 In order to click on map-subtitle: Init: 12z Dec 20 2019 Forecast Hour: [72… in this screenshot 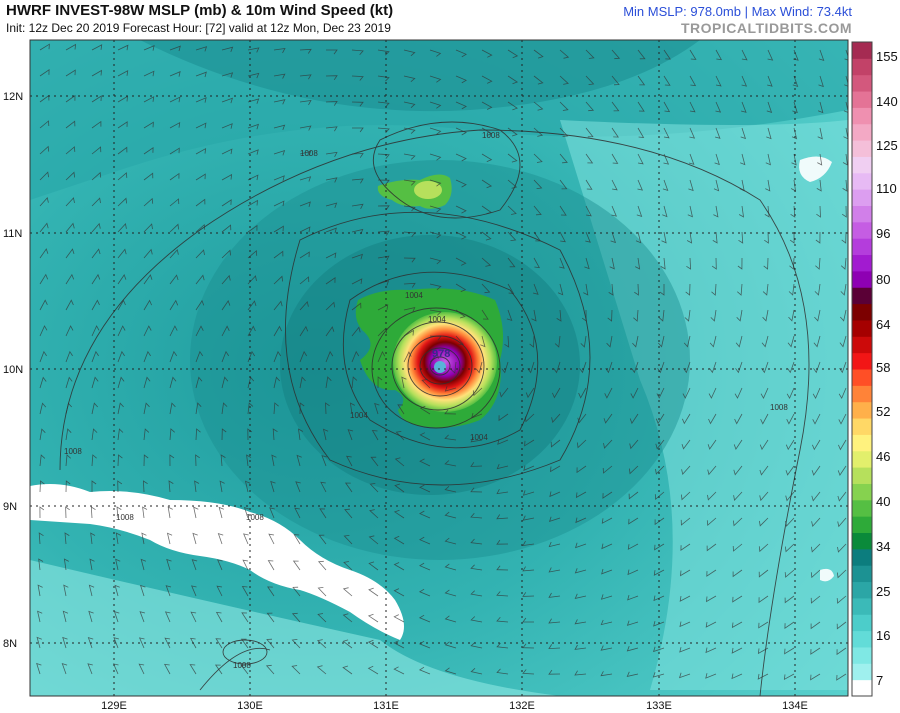, I will do `click(198, 28)`.